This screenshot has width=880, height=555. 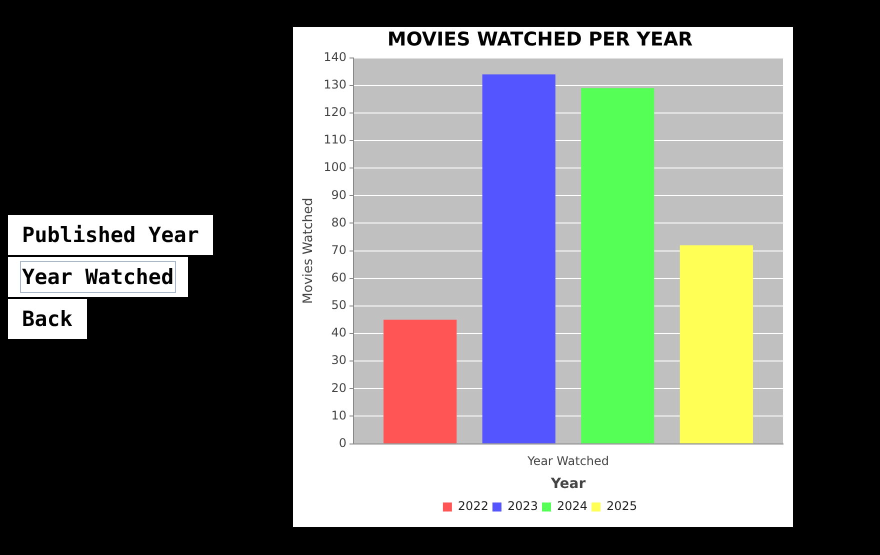 What do you see at coordinates (339, 277) in the screenshot?
I see `y-tick-label: 60` at bounding box center [339, 277].